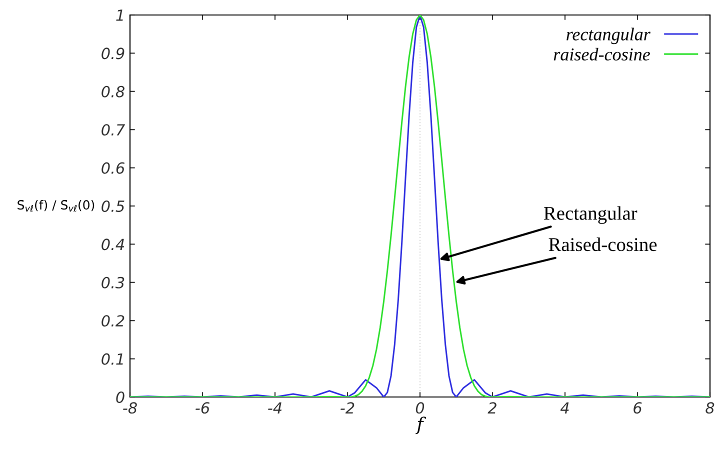  I want to click on y-tick-label: 0.6, so click(113, 168).